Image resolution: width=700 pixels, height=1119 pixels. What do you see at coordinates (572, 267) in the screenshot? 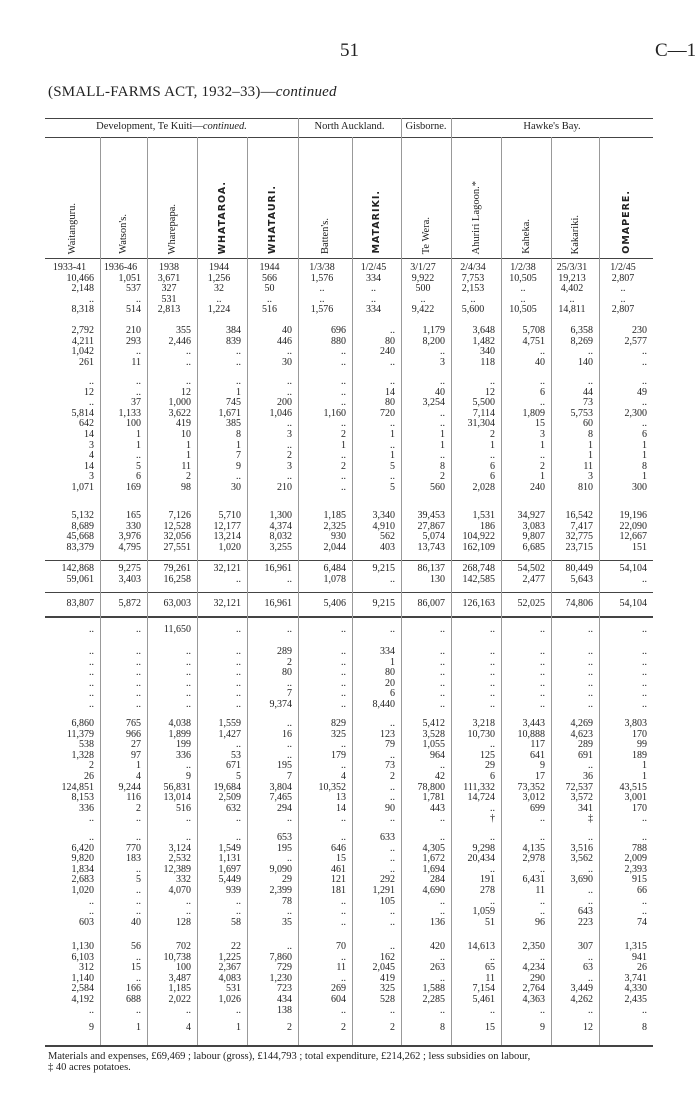
I see `cell-value: 25/3/31` at bounding box center [572, 267].